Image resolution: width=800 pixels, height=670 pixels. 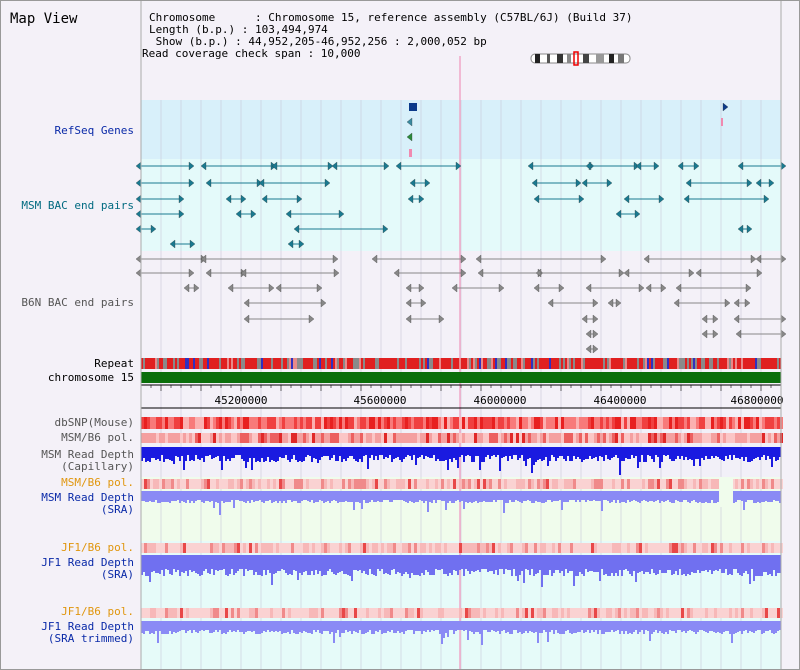 I want to click on msm-bac-features, so click(x=461, y=205).